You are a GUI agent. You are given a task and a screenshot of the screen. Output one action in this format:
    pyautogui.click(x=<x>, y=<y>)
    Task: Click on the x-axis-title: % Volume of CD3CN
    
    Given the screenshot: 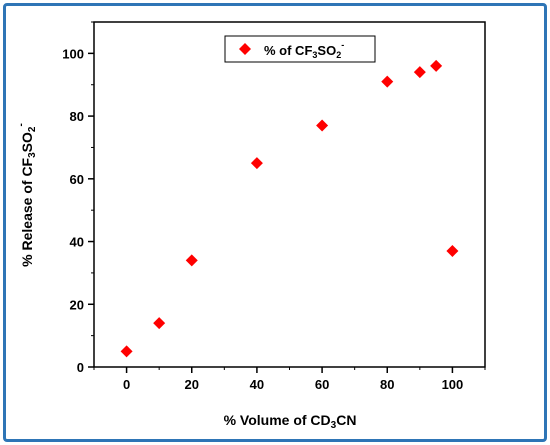 What is the action you would take?
    pyautogui.click(x=290, y=421)
    